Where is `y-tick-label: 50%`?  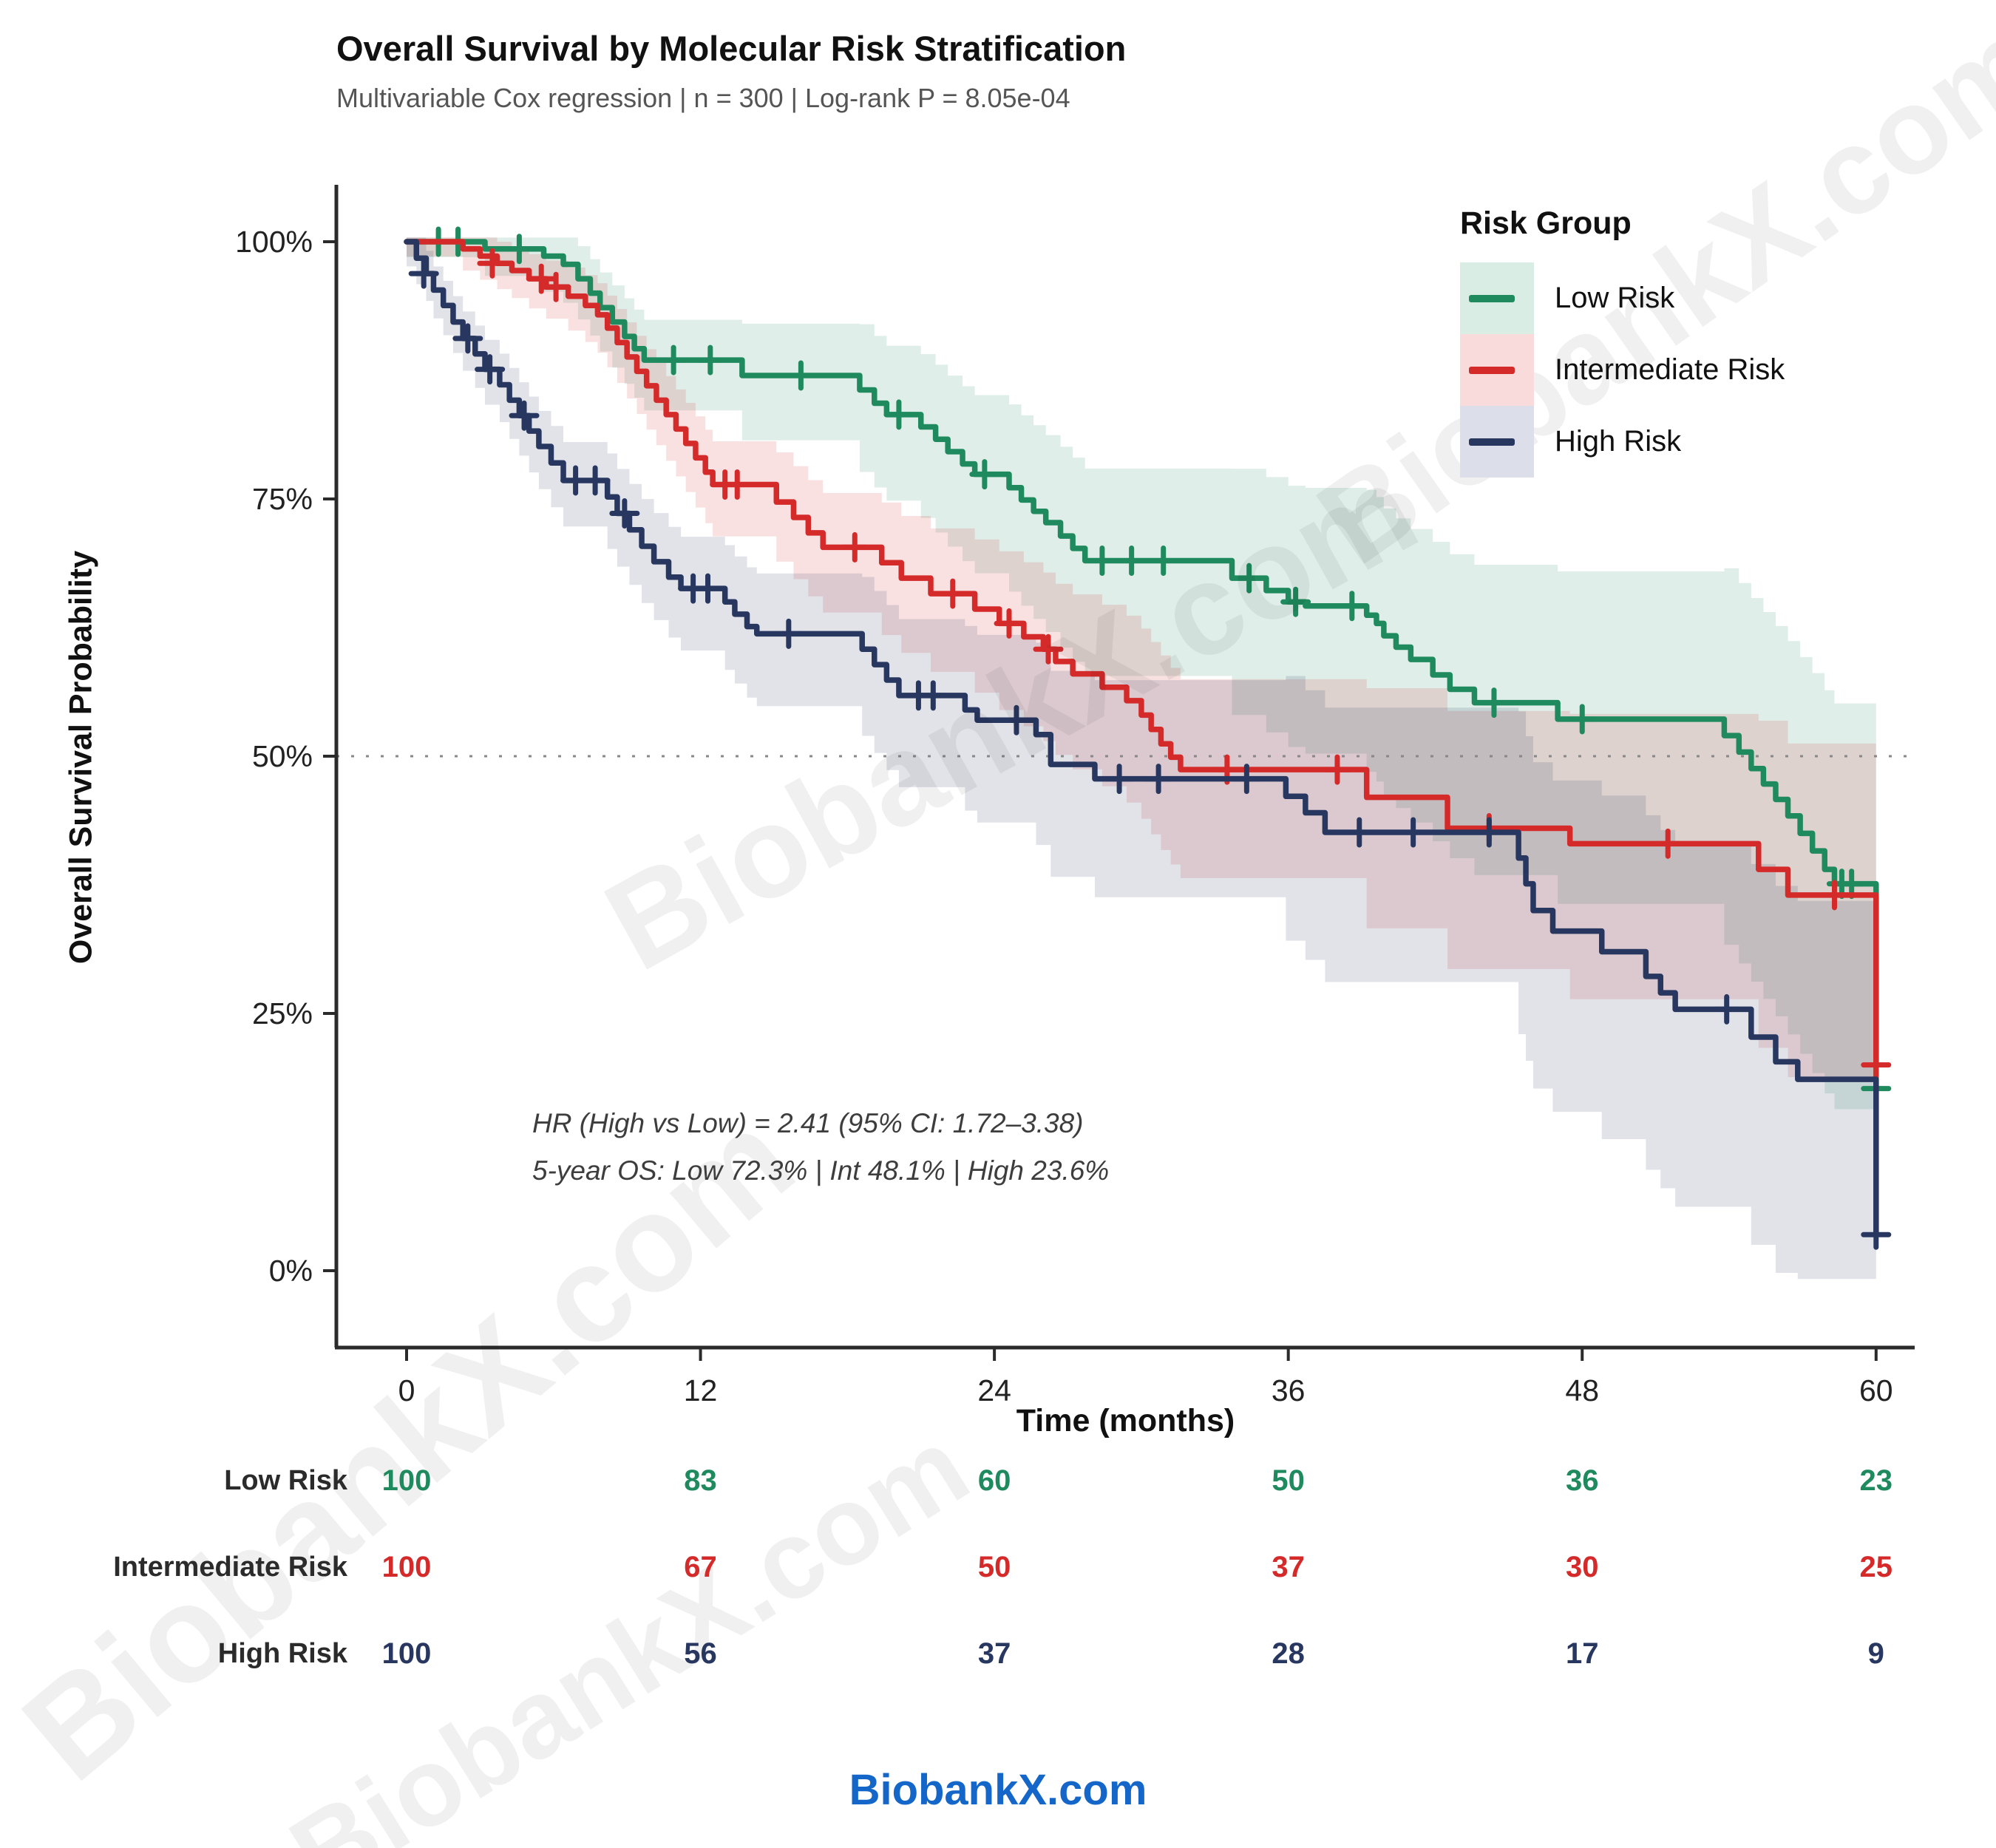 y-tick-label: 50% is located at coordinates (282, 756).